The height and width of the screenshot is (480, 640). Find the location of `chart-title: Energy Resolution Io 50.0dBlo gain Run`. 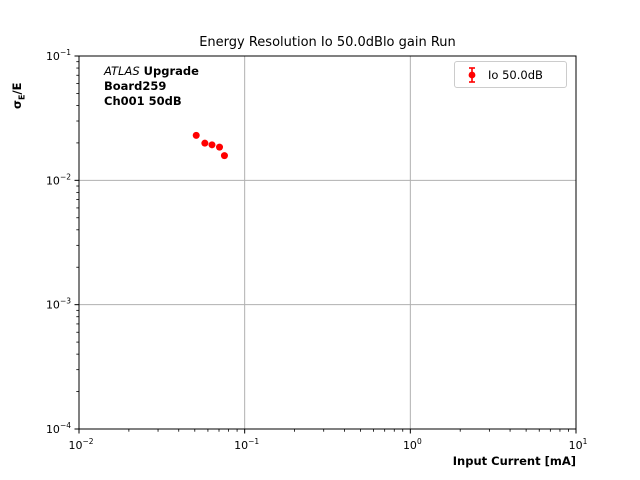

chart-title: Energy Resolution Io 50.0dBlo gain Run is located at coordinates (327, 42).